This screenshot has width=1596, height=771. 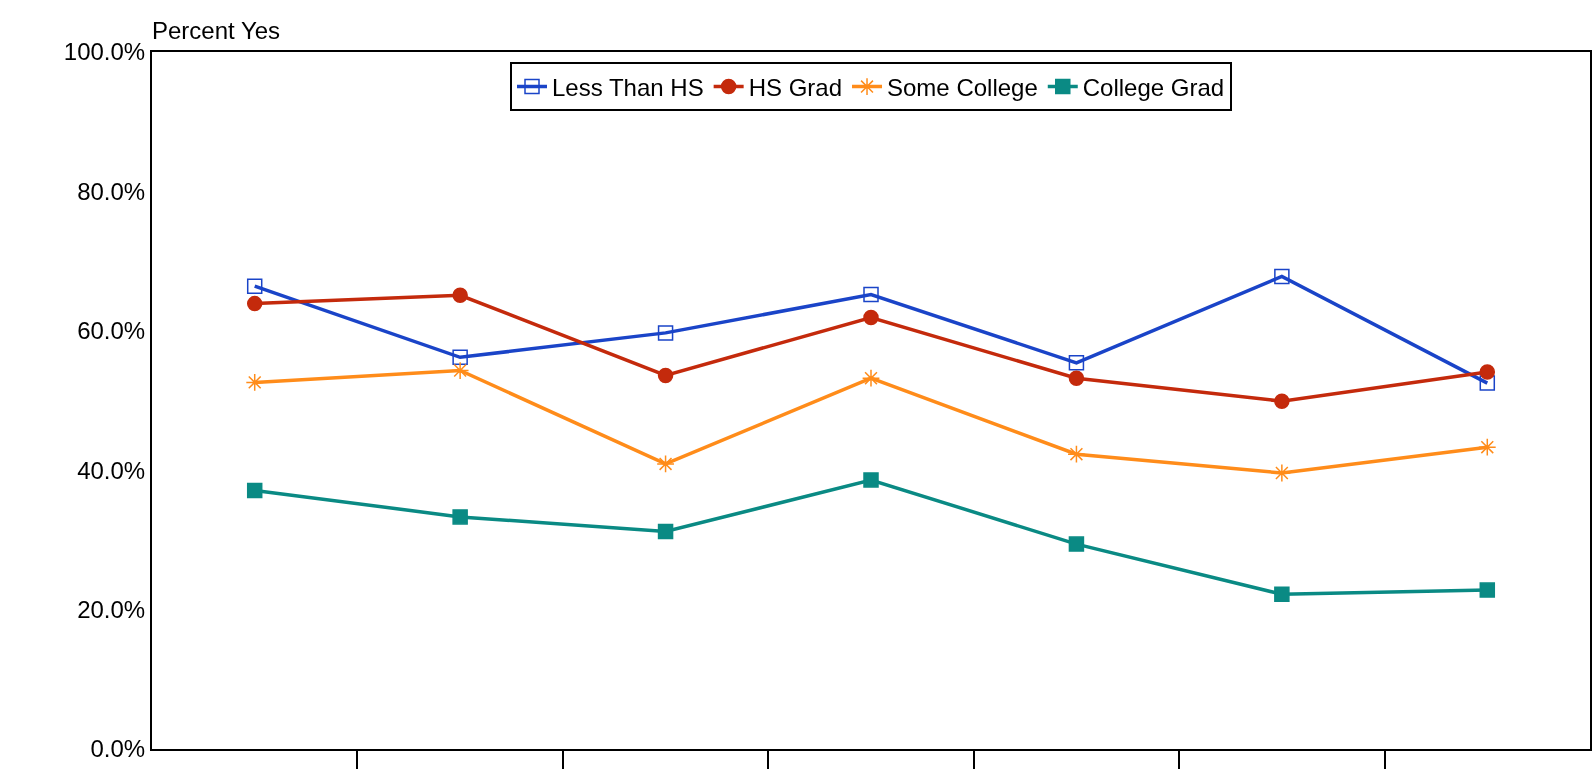 I want to click on y-tick-label: 0.0%, so click(x=118, y=749).